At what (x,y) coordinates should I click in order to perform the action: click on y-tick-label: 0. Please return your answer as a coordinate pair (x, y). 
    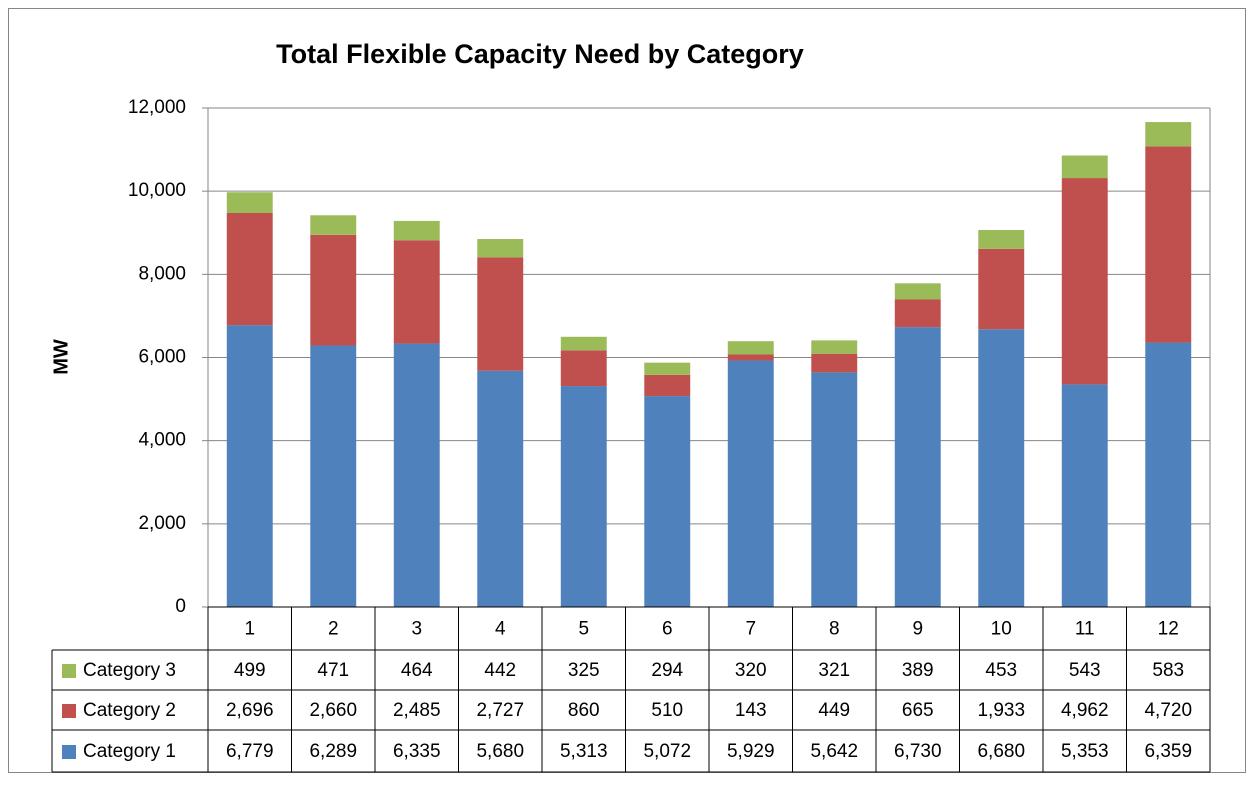
    Looking at the image, I should click on (180, 606).